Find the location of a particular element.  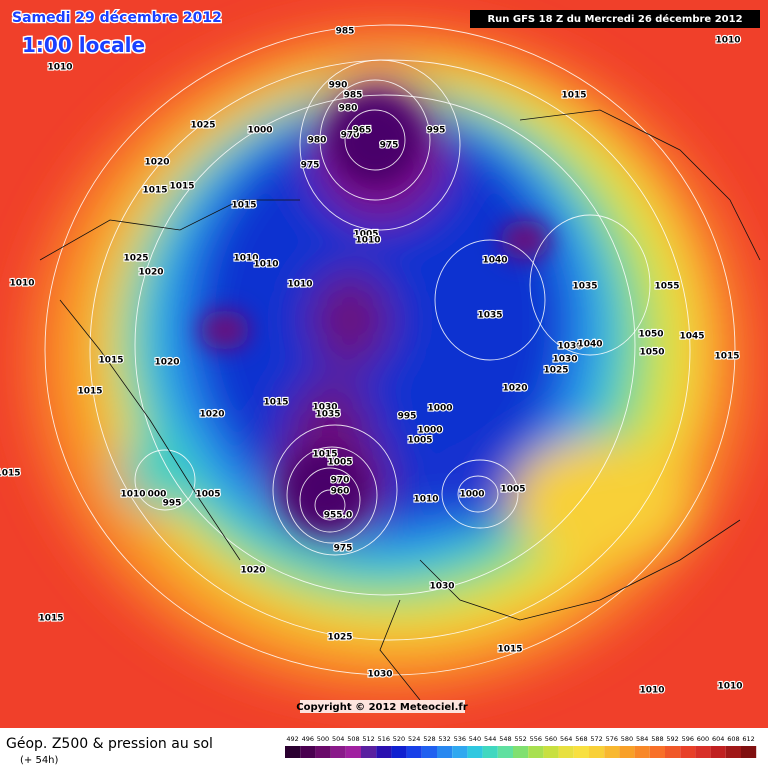

copyright: Copyright © 2012 Meteociel.fr is located at coordinates (381, 707).